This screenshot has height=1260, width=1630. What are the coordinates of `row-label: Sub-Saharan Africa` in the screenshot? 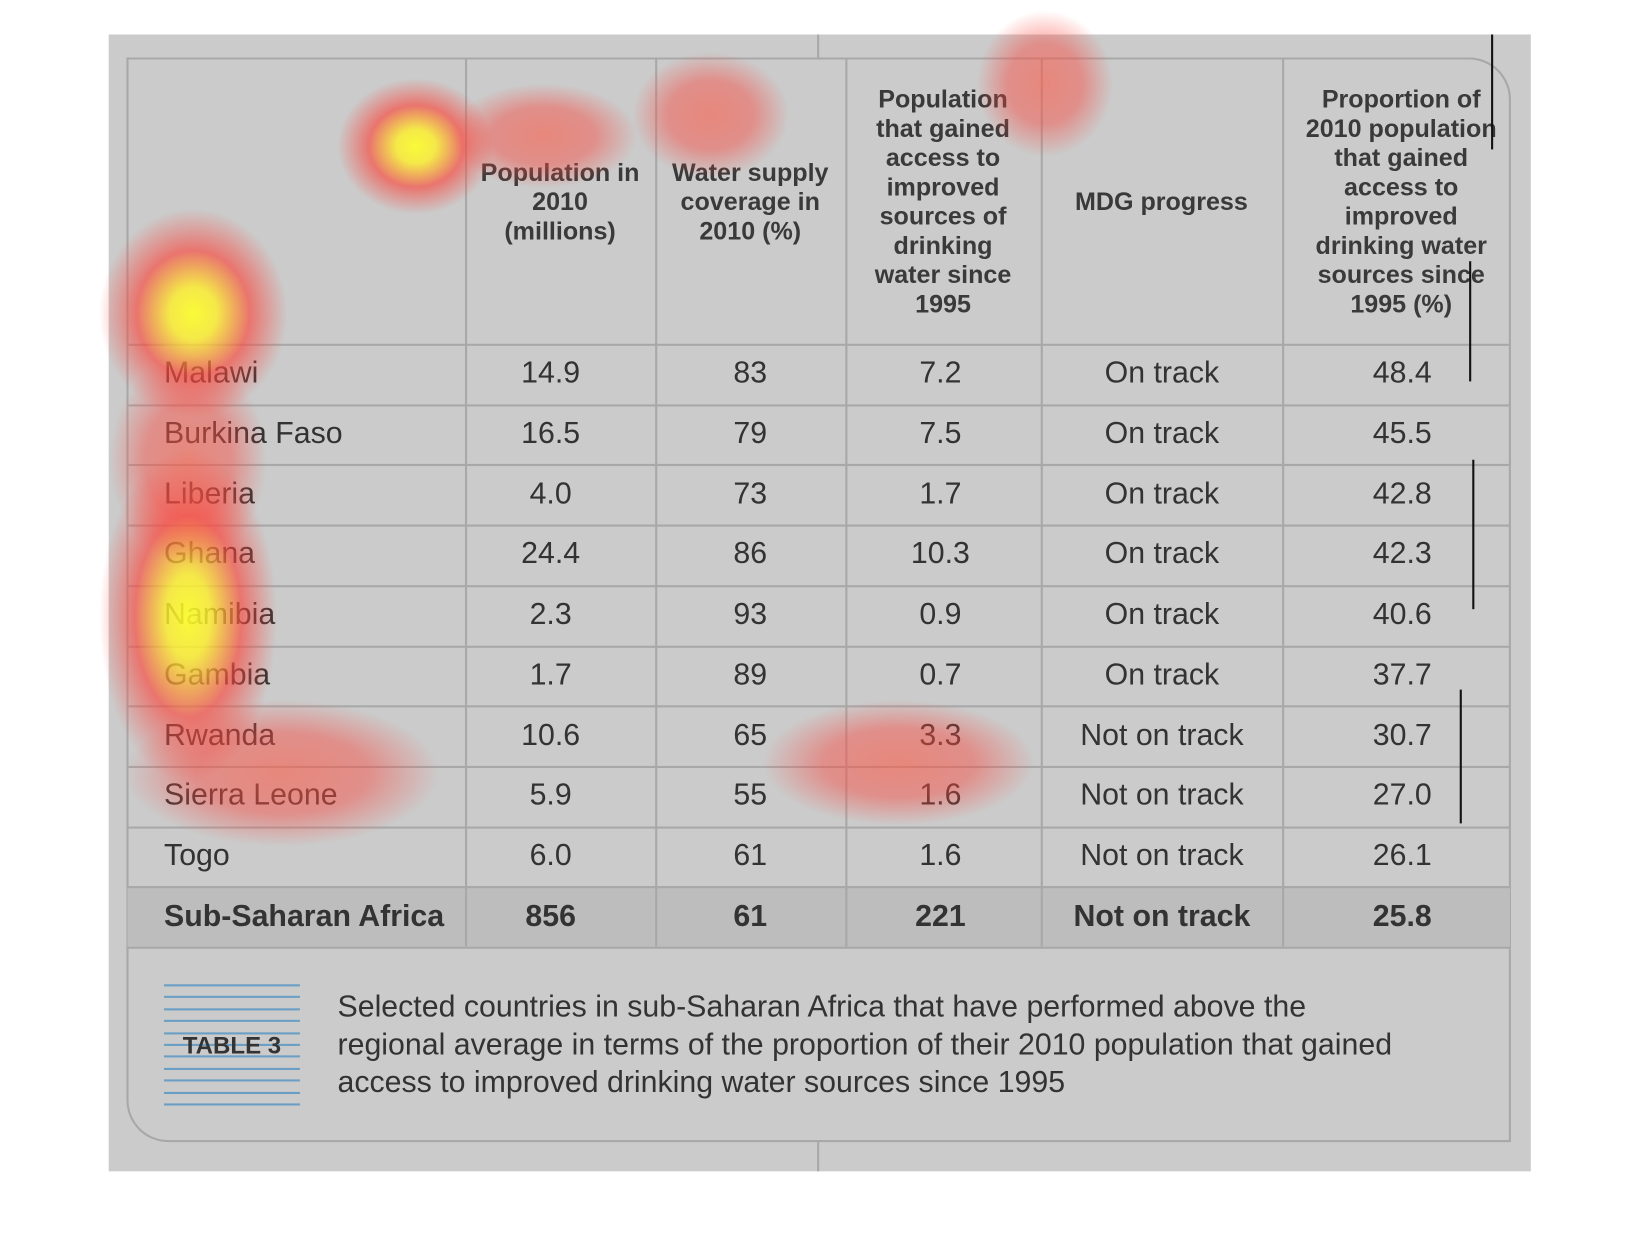 It's located at (304, 916).